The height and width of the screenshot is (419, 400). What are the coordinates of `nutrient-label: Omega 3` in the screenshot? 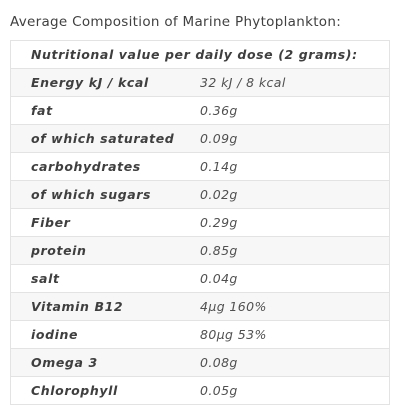 It's located at (105, 362).